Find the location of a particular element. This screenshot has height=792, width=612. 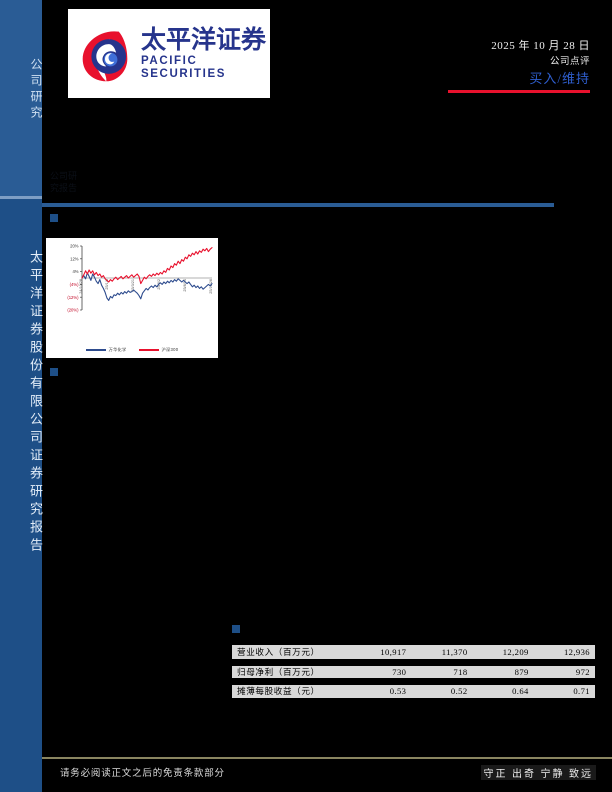

table-cell-value: 0.52 is located at coordinates (442, 687).